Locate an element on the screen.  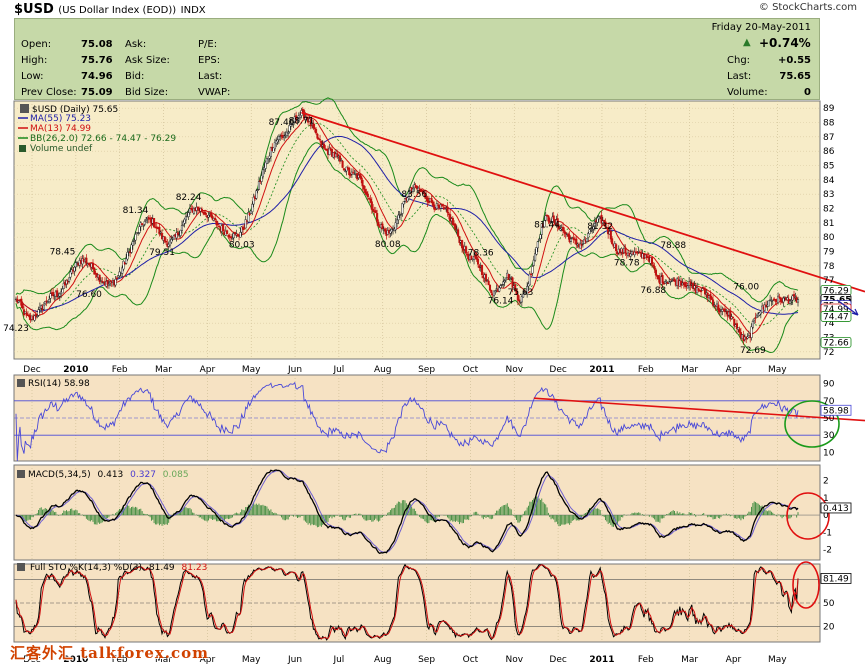
bb-legend: BB(26,2.0) 72.66 - 74.47 - 76.29 is located at coordinates (103, 139).